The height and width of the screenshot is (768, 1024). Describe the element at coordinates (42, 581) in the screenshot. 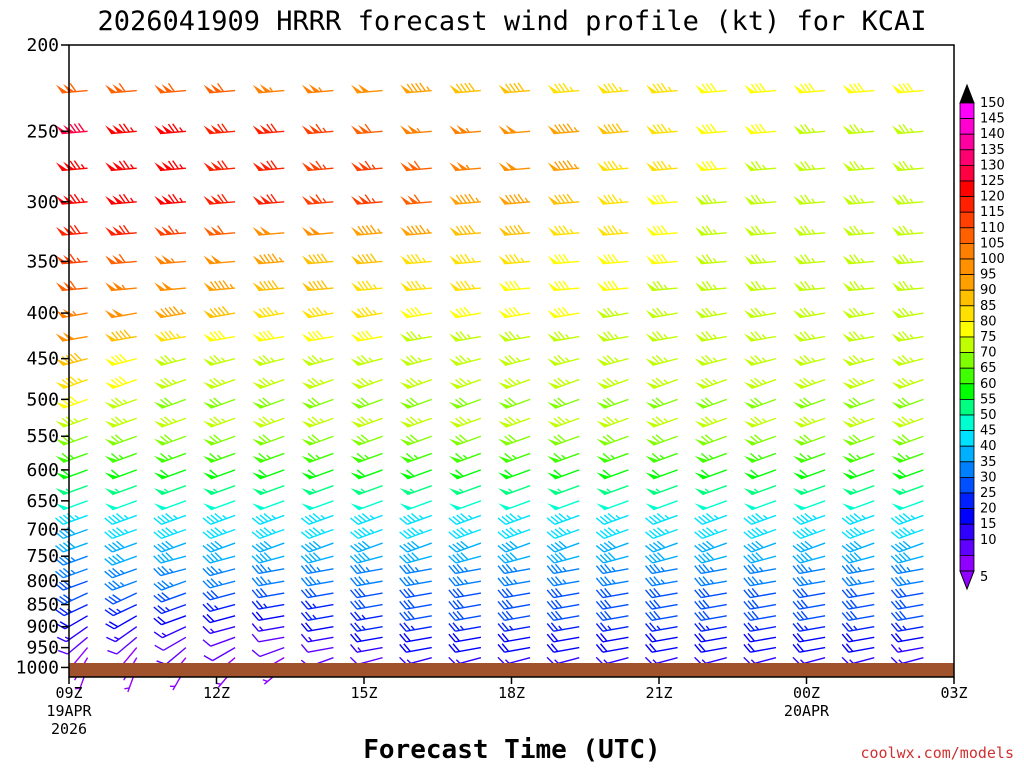

I see `y-tick-label: 800` at that location.